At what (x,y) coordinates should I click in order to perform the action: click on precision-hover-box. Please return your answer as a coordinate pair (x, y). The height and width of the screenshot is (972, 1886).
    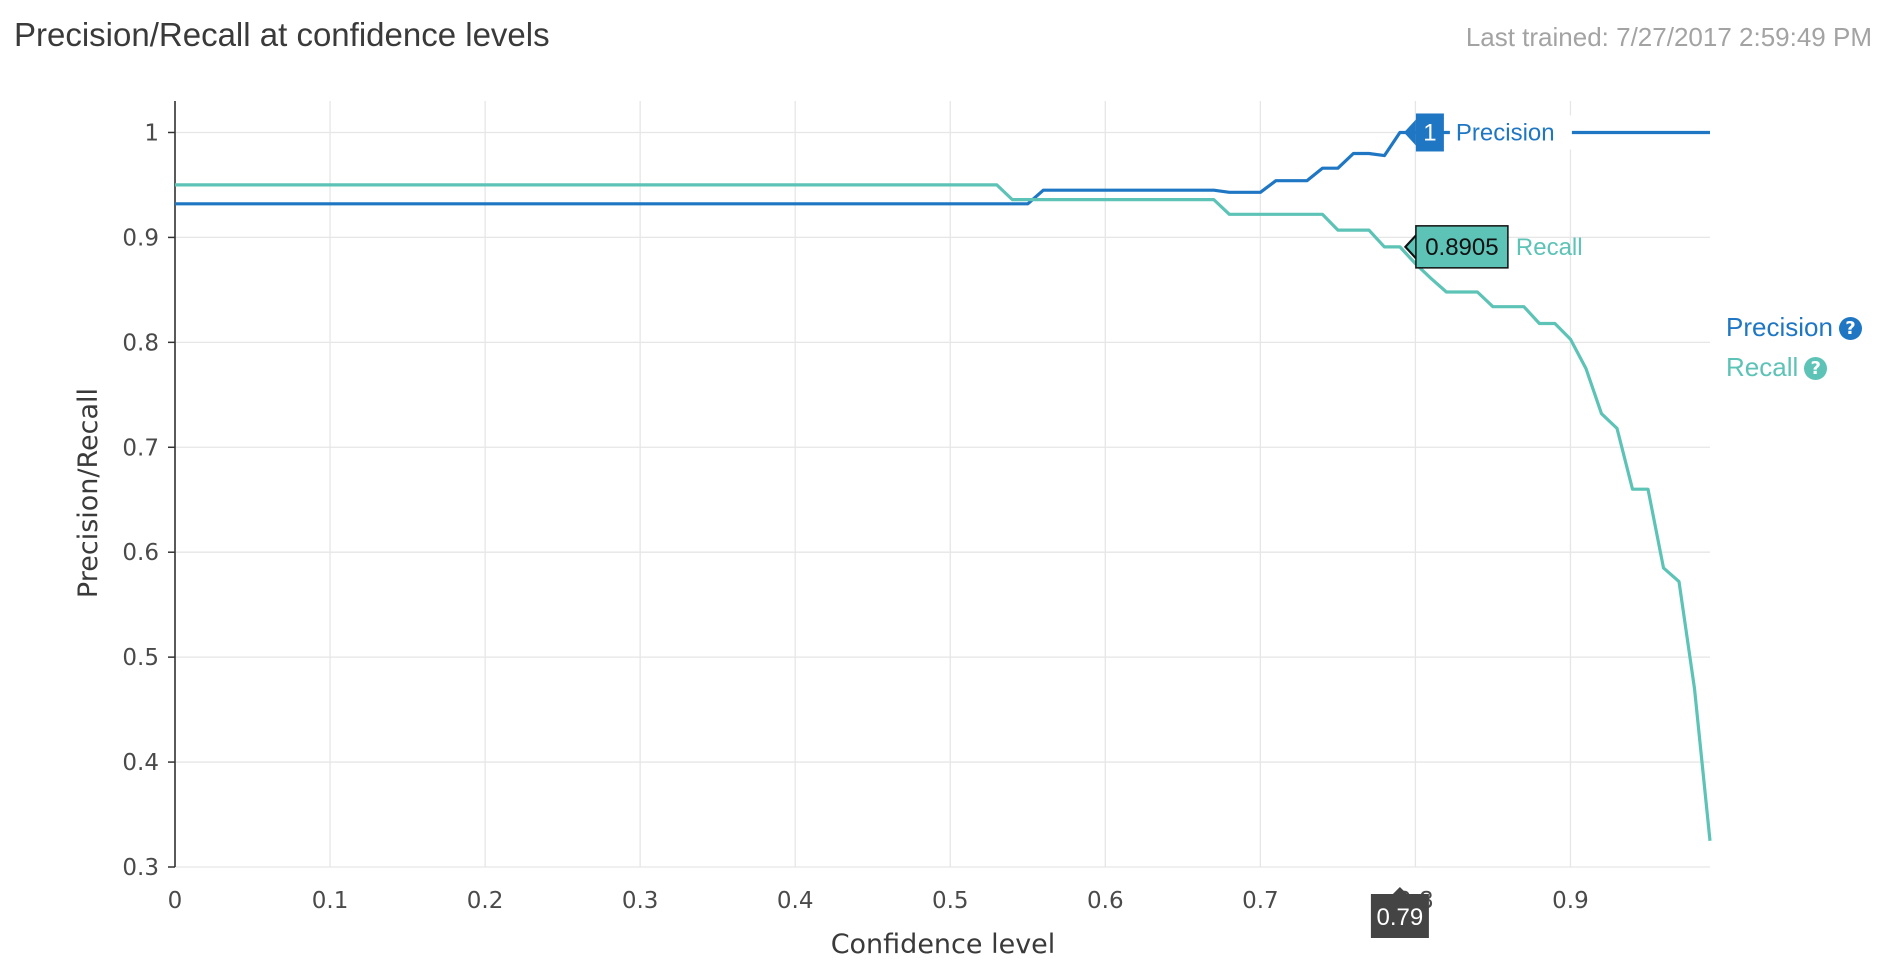
    Looking at the image, I should click on (1429, 132).